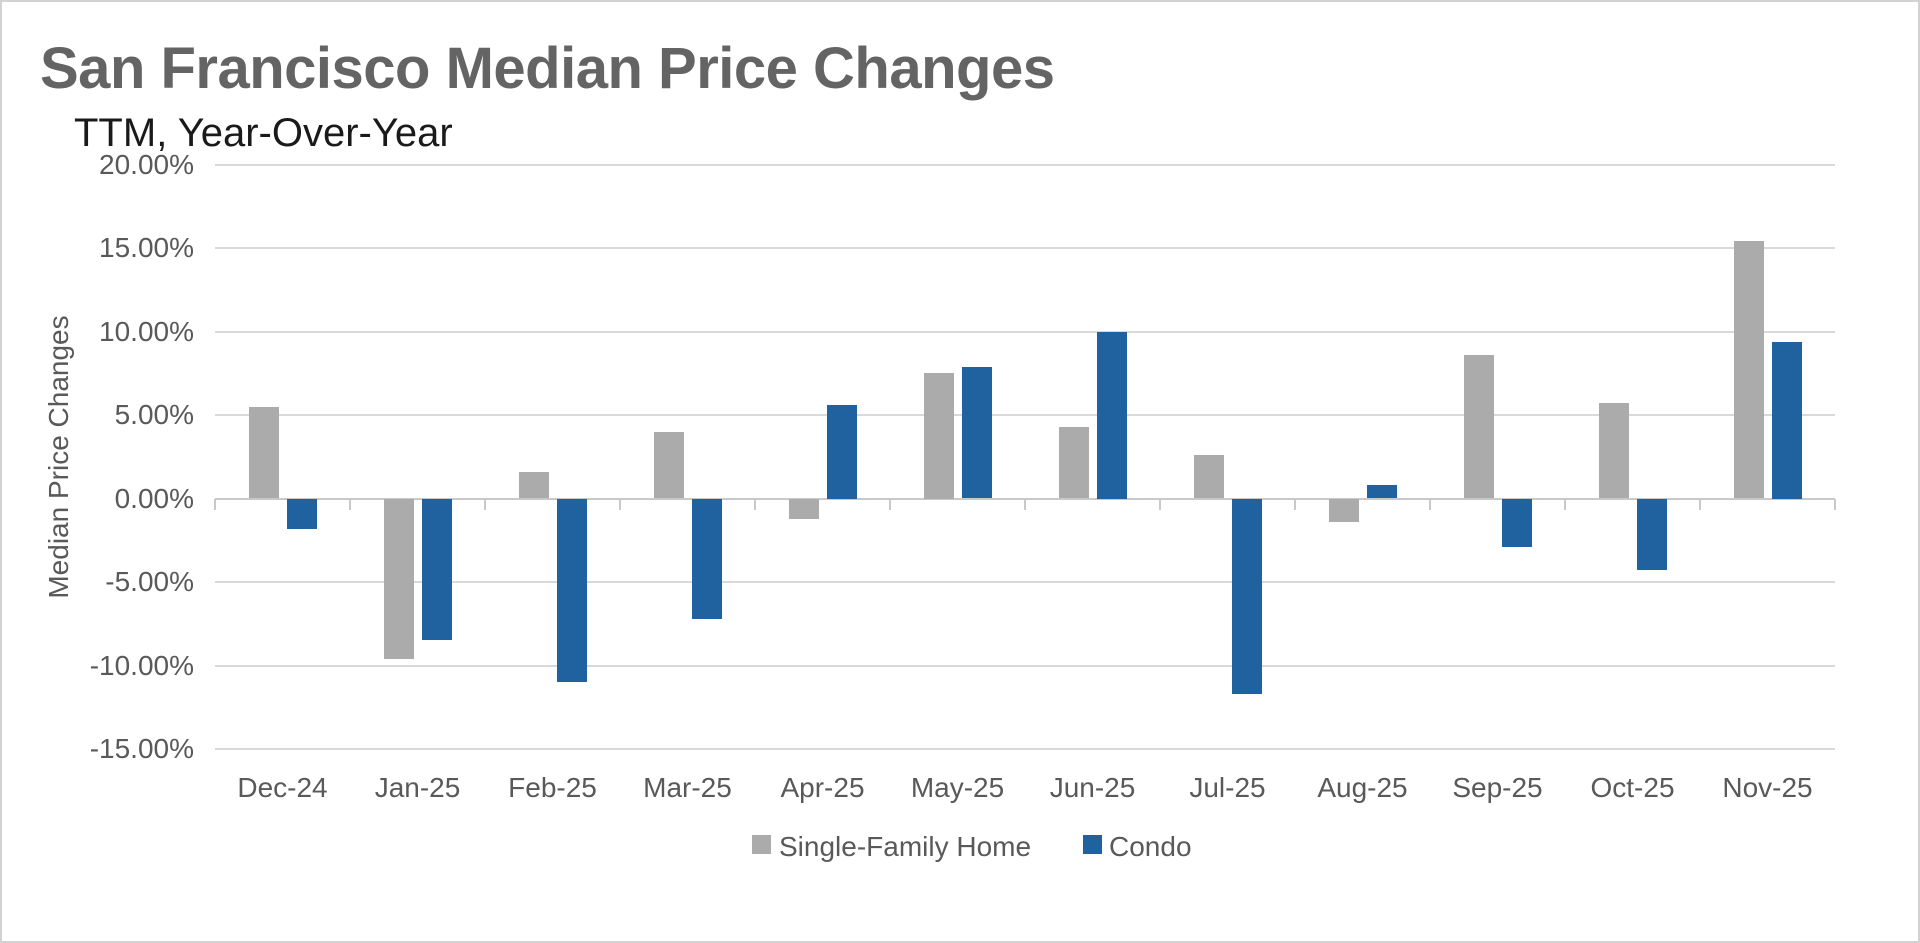 This screenshot has width=1920, height=943. I want to click on y-tick-label: 0.00%, so click(154, 498).